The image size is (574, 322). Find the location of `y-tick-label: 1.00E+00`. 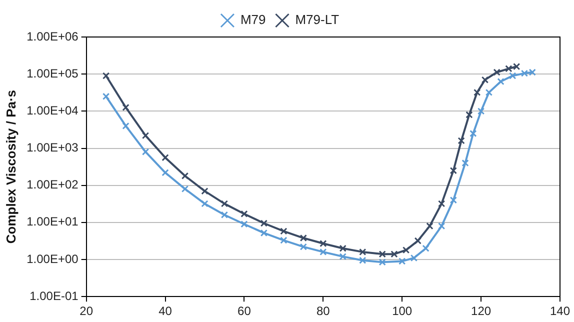

y-tick-label: 1.00E+00 is located at coordinates (52, 259).